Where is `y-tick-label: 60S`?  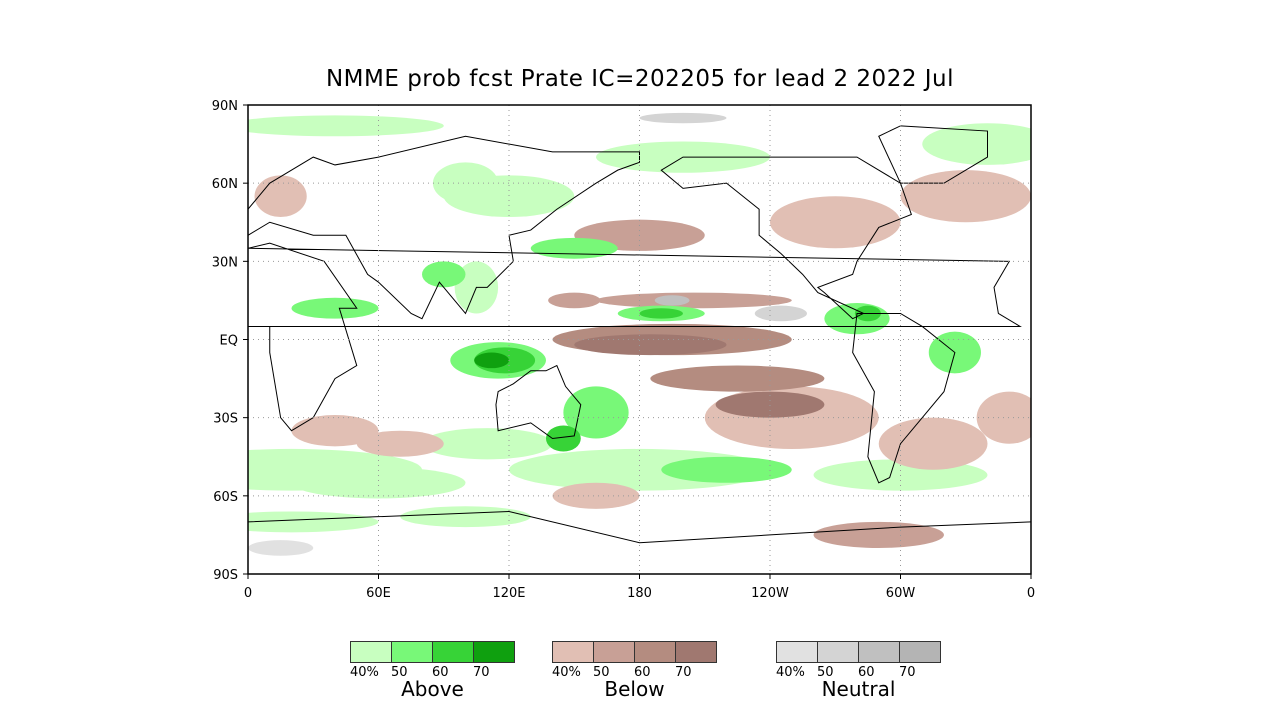
y-tick-label: 60S is located at coordinates (225, 497).